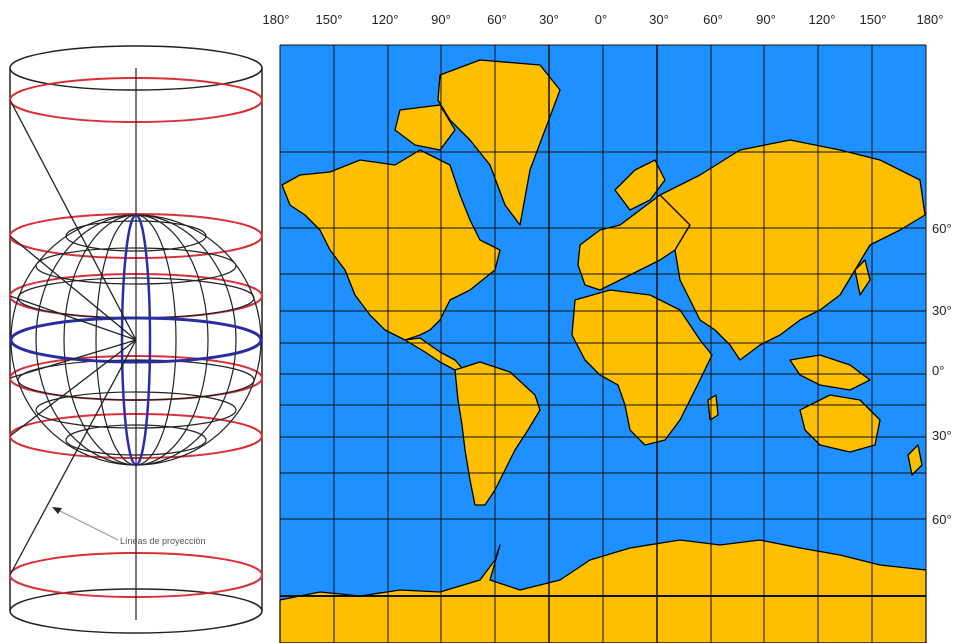 This screenshot has width=960, height=643. What do you see at coordinates (830, 372) in the screenshot?
I see `land-southeast-asia` at bounding box center [830, 372].